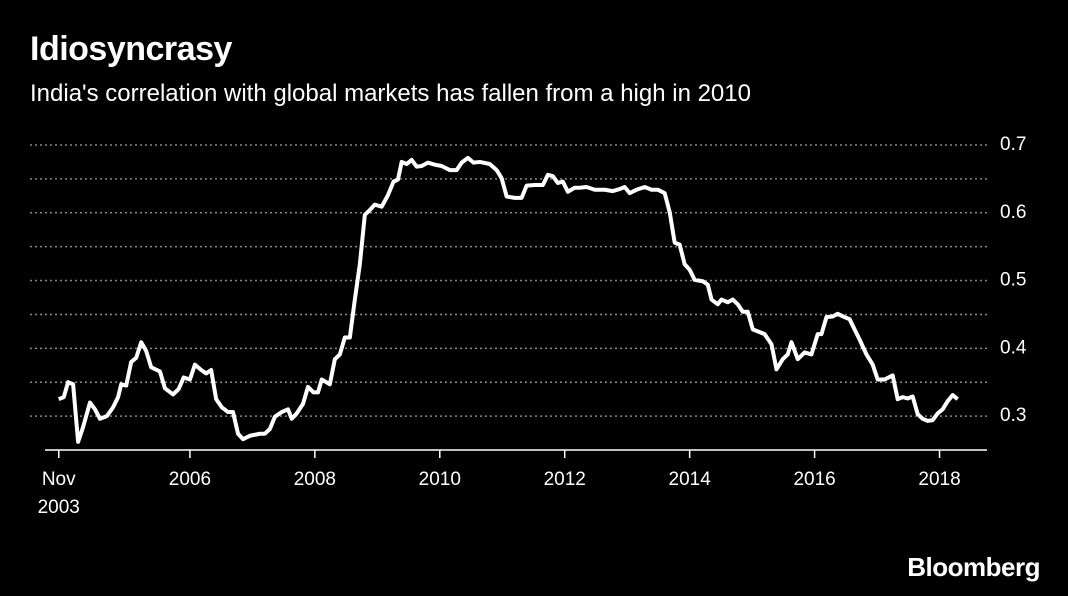 The height and width of the screenshot is (596, 1068). I want to click on x-tick-label: 2014, so click(689, 479).